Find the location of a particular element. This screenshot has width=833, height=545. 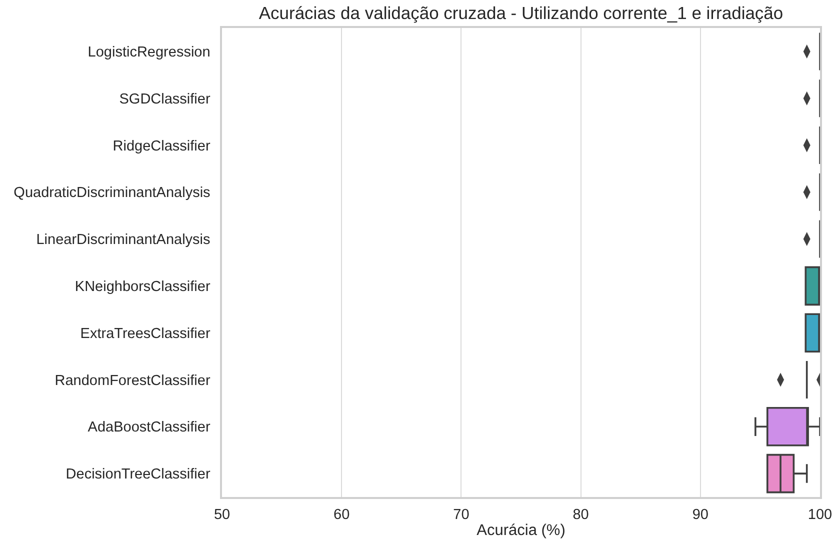

x-tick-label: 60 is located at coordinates (342, 515).